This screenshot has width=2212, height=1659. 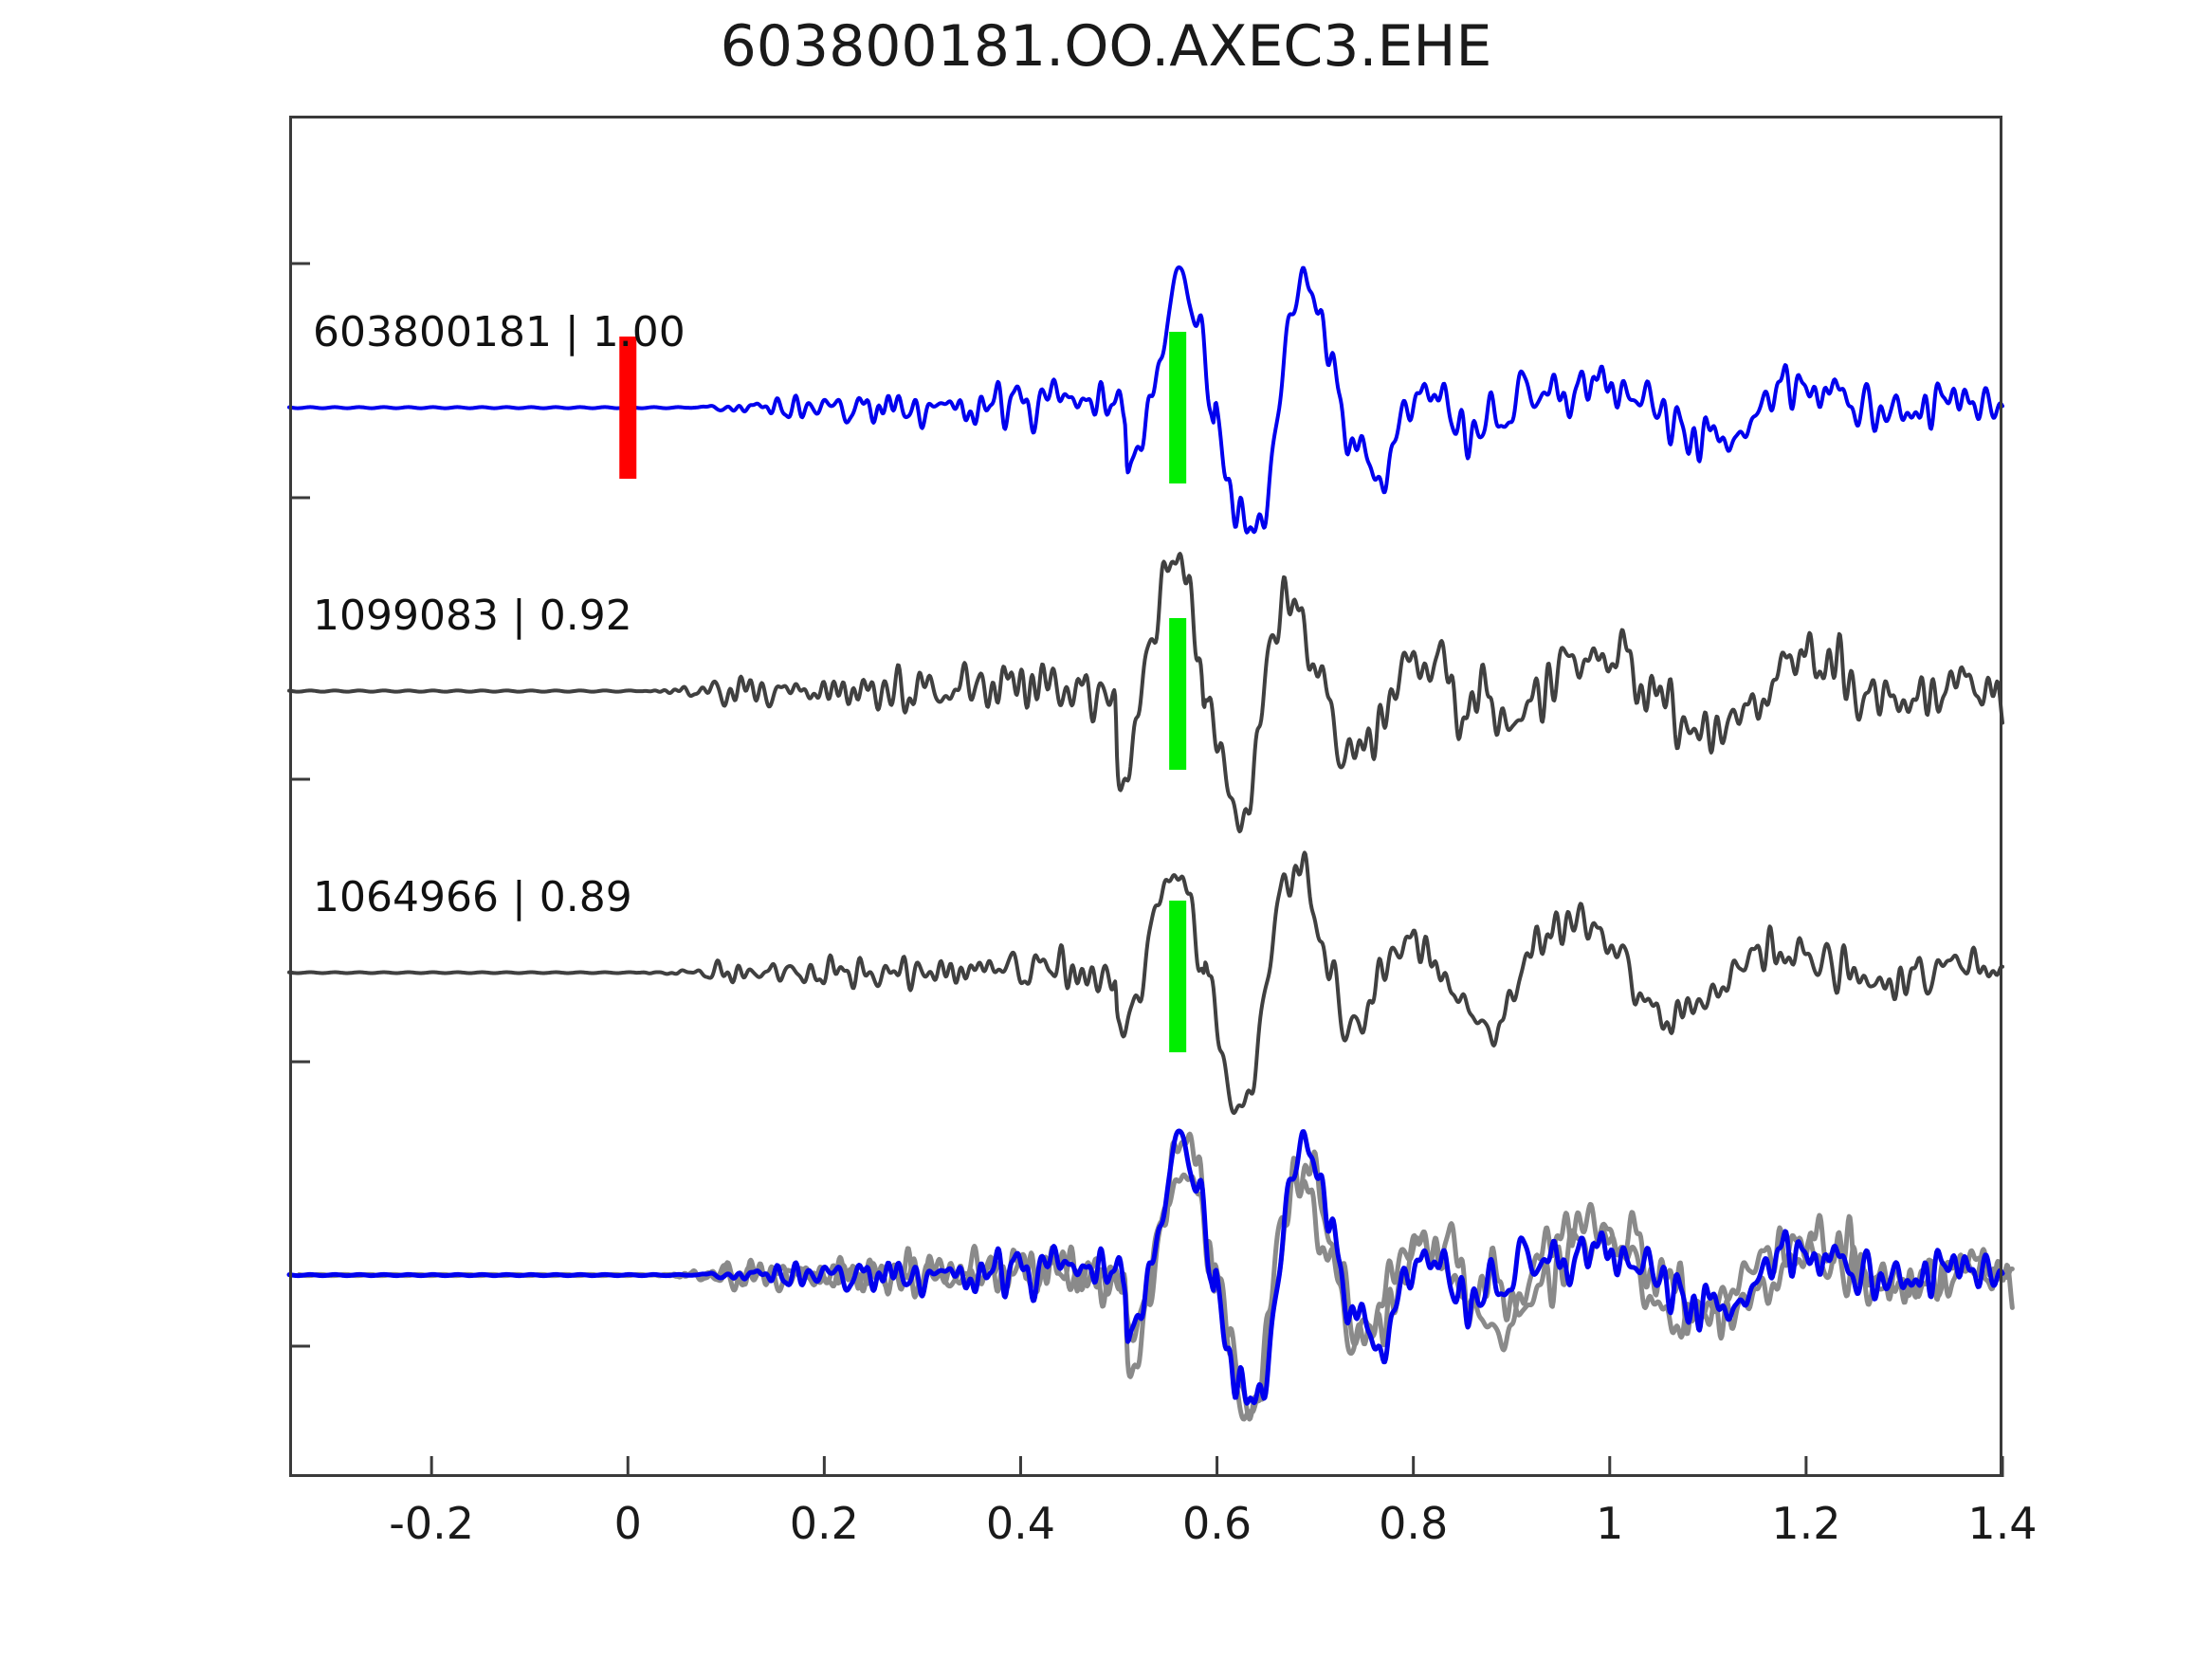 What do you see at coordinates (1610, 1523) in the screenshot?
I see `x-tick-label: 1` at bounding box center [1610, 1523].